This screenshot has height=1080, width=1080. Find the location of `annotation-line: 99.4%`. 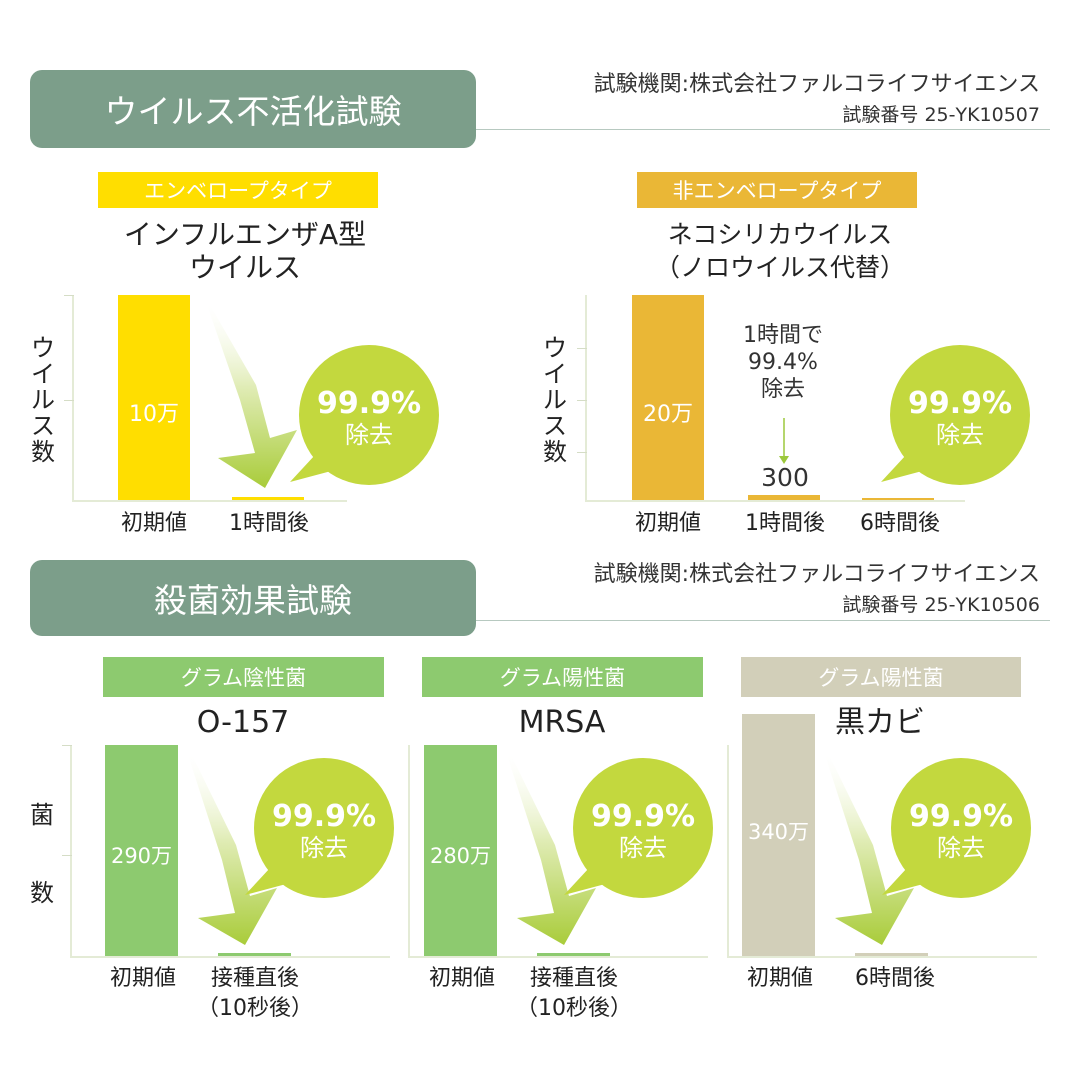

annotation-line: 99.4% is located at coordinates (783, 362).